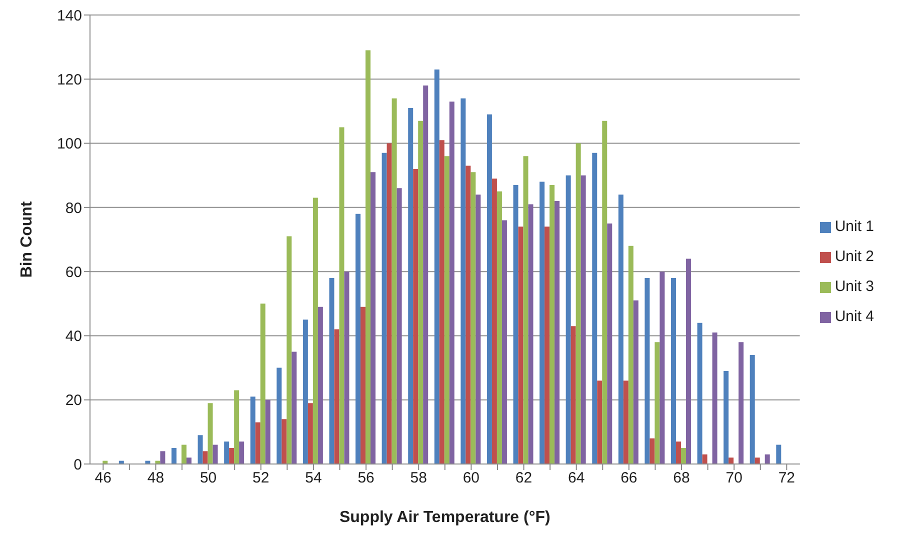  I want to click on legend-label: Unit 2, so click(854, 256).